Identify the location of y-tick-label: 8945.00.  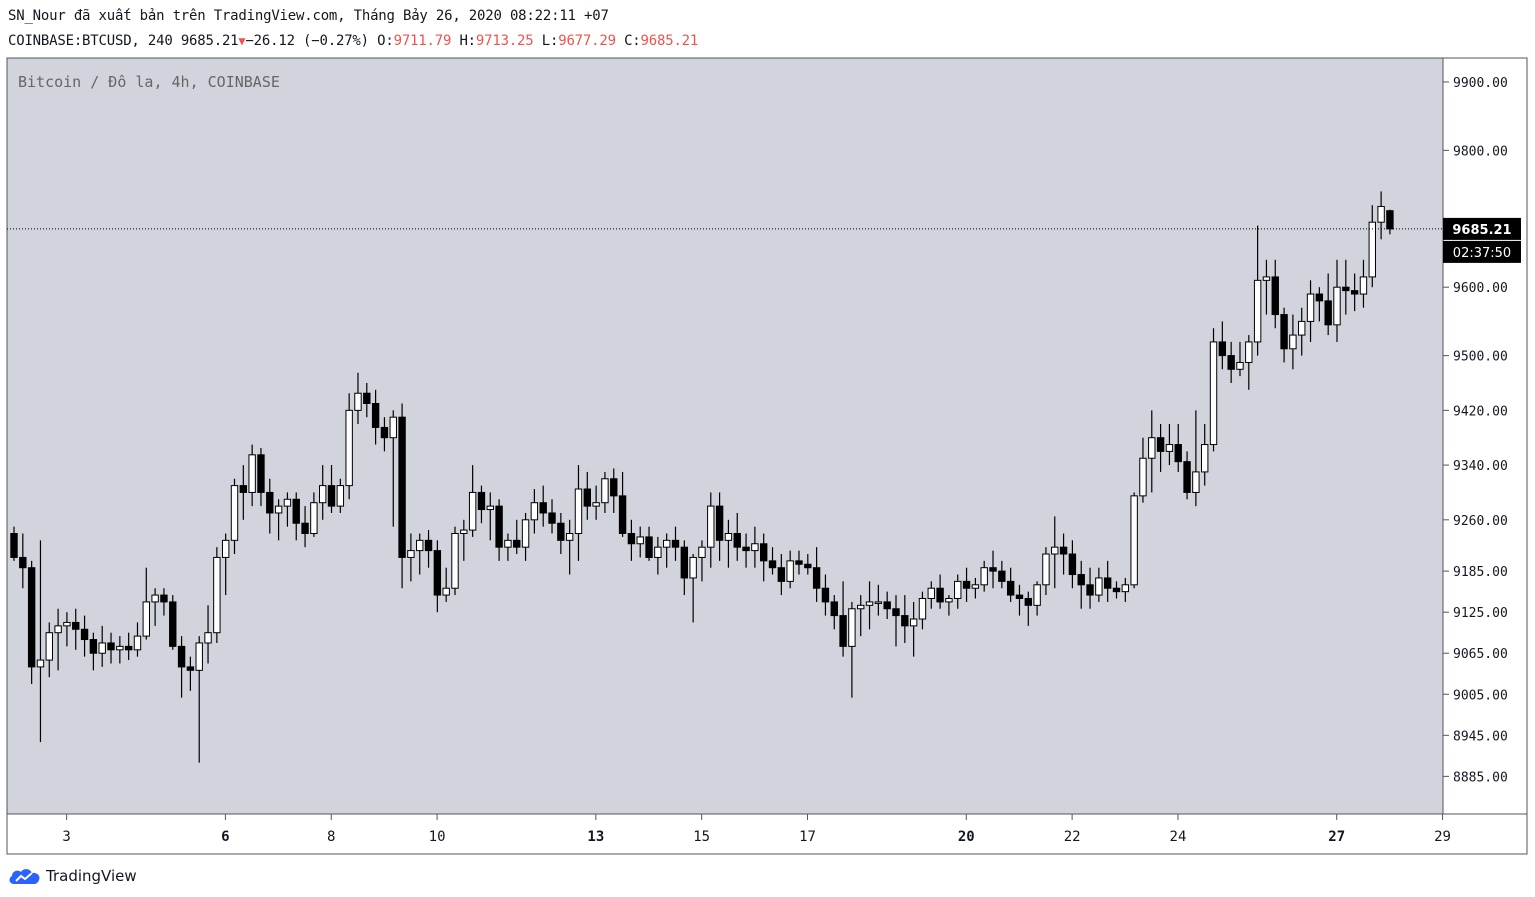
(1480, 736).